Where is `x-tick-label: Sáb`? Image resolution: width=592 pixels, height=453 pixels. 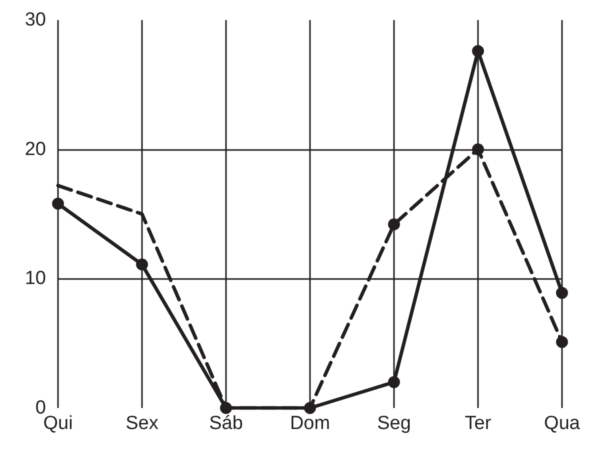 x-tick-label: Sáb is located at coordinates (226, 423).